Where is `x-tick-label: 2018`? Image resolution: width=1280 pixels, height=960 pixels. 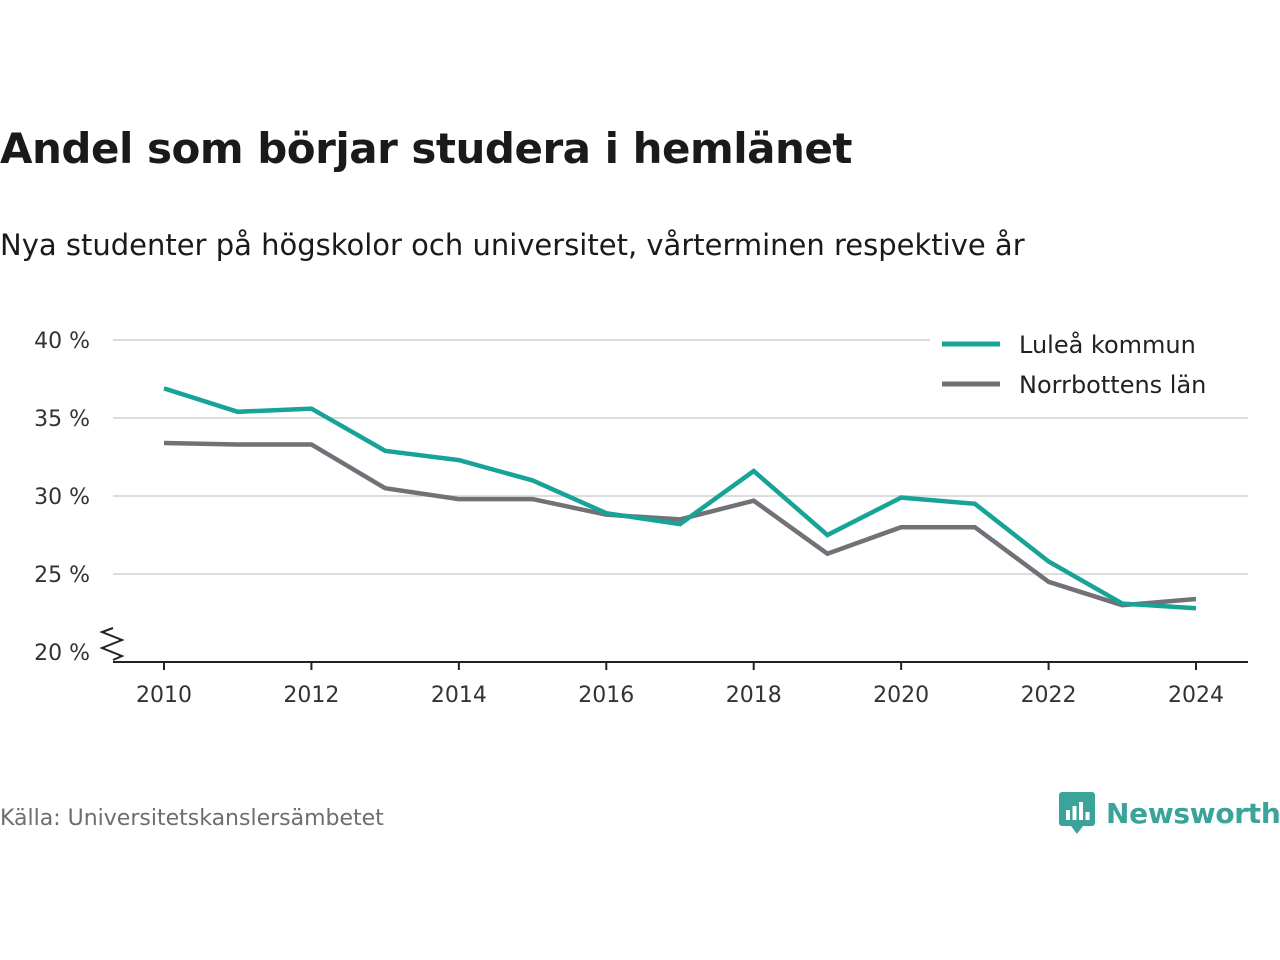 x-tick-label: 2018 is located at coordinates (754, 695).